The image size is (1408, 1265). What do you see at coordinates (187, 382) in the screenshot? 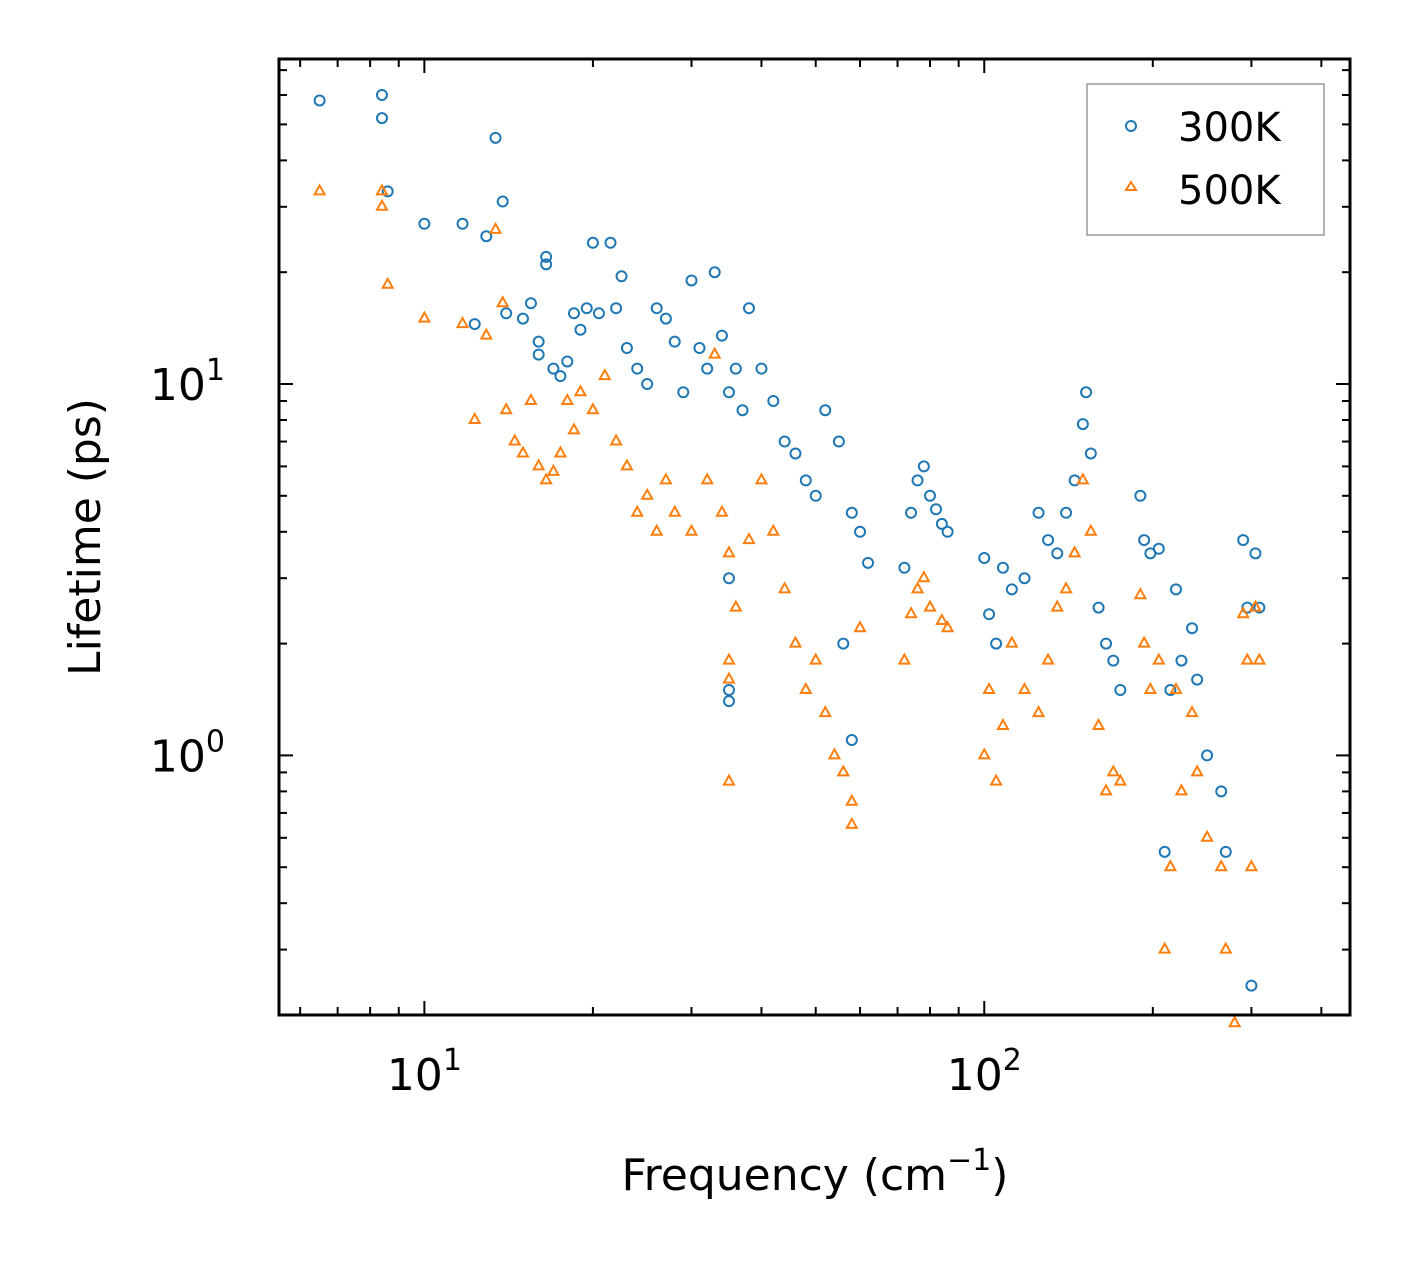
I see `y-tick-label: 10¹` at bounding box center [187, 382].